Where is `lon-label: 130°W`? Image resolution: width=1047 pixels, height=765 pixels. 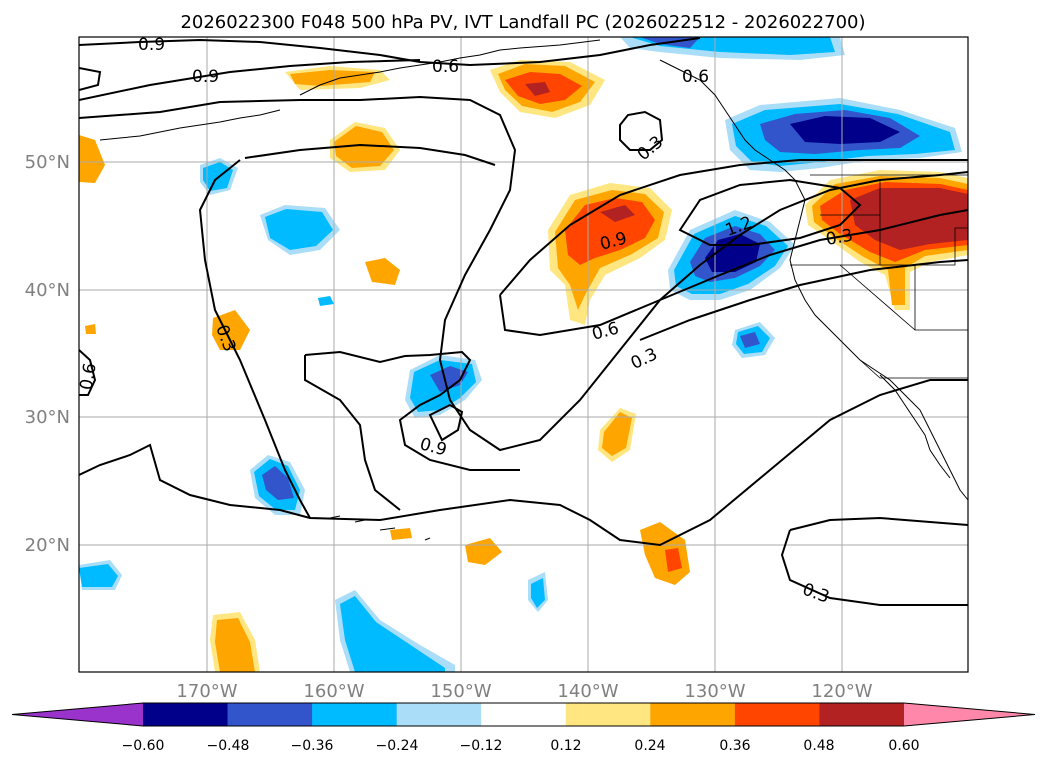
lon-label: 130°W is located at coordinates (714, 691).